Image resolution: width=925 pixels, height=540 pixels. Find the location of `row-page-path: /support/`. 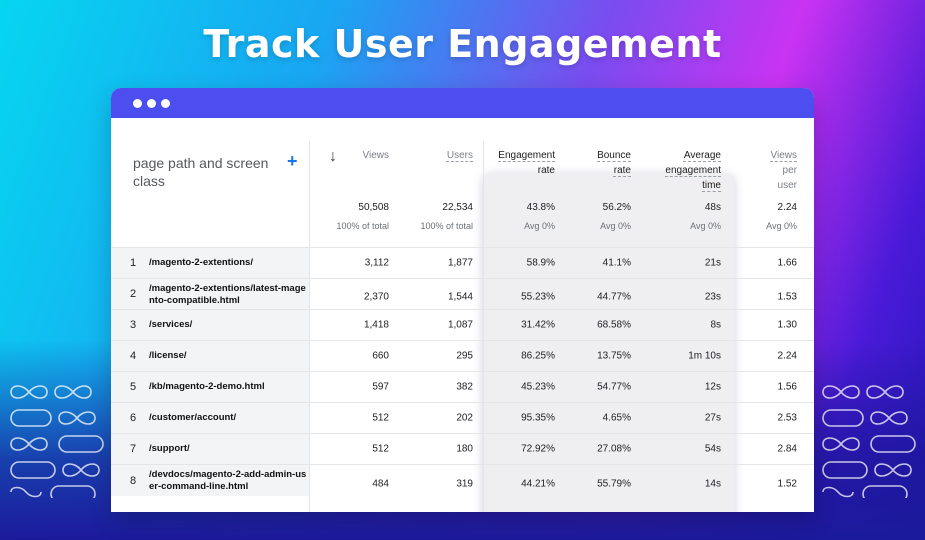

row-page-path: /support/ is located at coordinates (169, 448).